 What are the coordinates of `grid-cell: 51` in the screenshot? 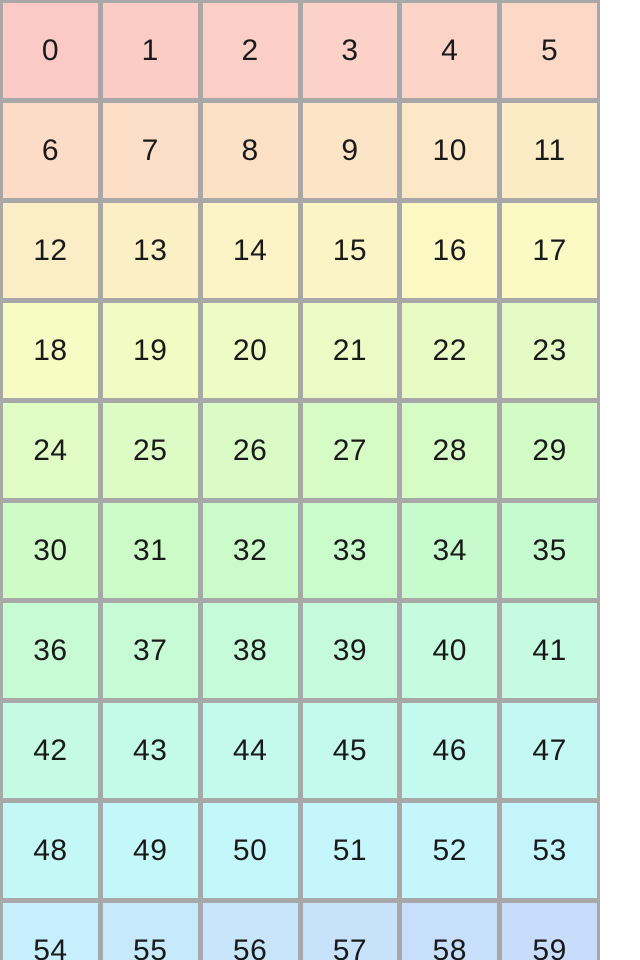 It's located at (350, 850).